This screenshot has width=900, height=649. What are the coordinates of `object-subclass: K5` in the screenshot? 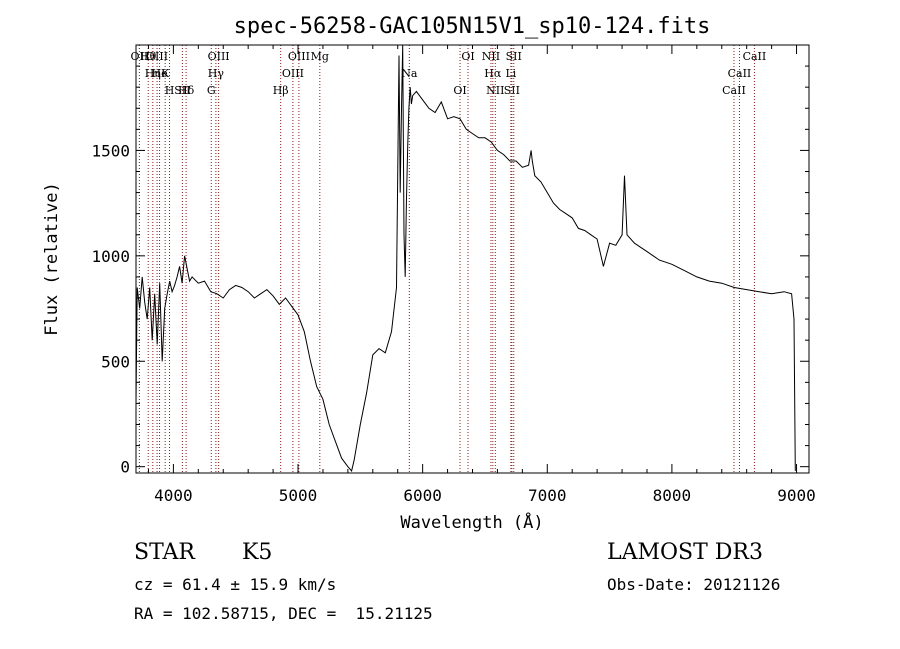 It's located at (257, 552).